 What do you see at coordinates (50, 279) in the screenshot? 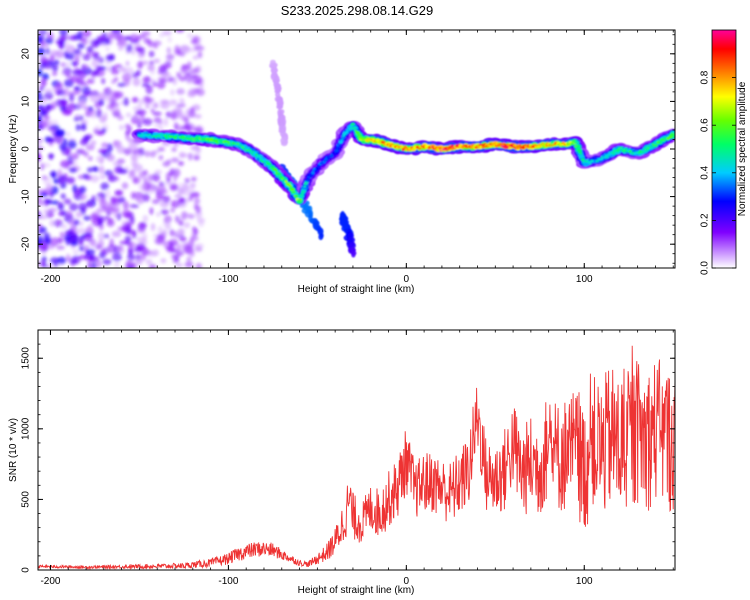
I see `x-tick-label: -200` at bounding box center [50, 279].